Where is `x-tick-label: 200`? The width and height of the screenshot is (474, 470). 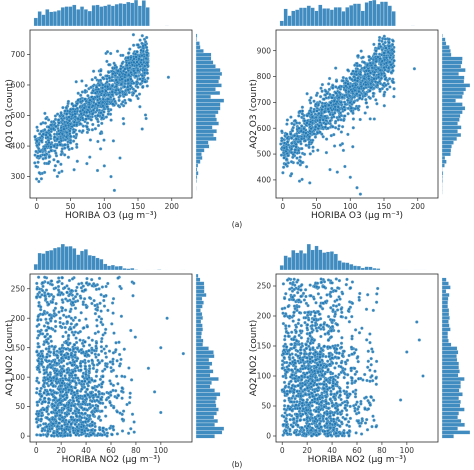 x-tick-label: 200 is located at coordinates (172, 206).